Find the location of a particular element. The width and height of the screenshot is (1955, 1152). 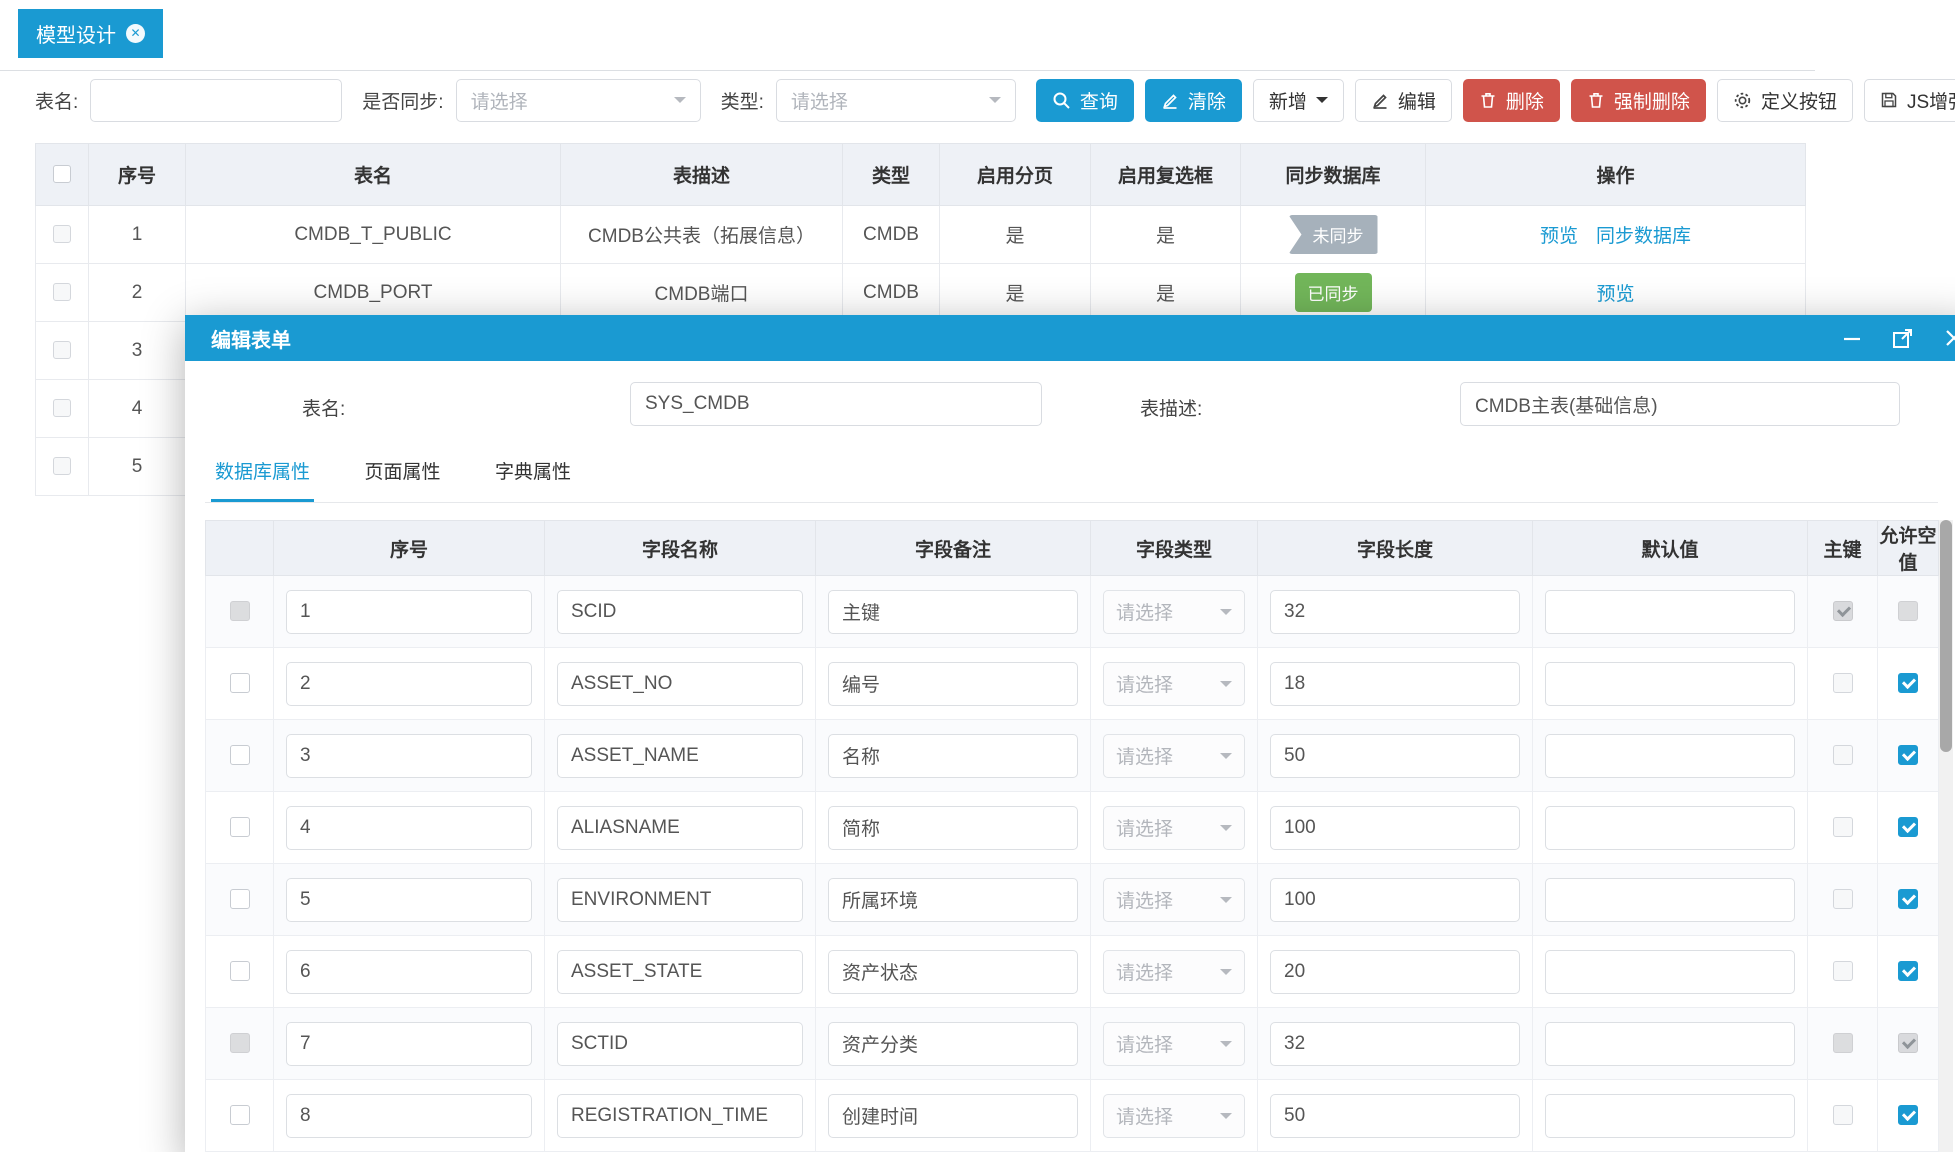

modal-header: 编辑表单 is located at coordinates (1070, 338).